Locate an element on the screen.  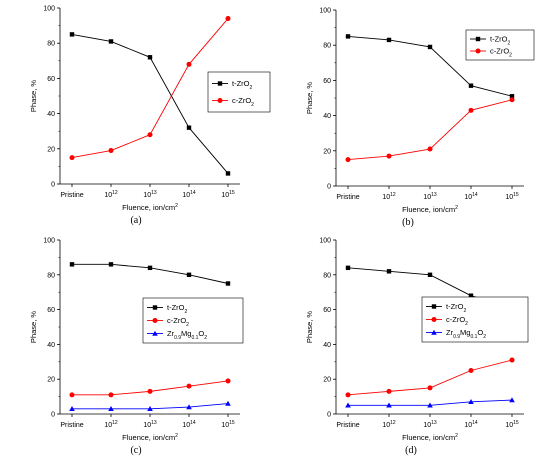
y-tick-label: 60 is located at coordinates (327, 310).